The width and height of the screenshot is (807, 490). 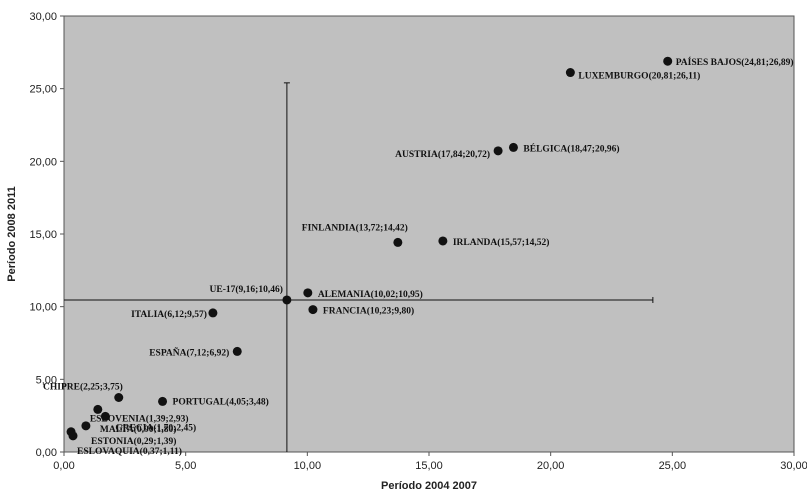 What do you see at coordinates (63, 466) in the screenshot?
I see `x-tick-label: 0,00` at bounding box center [63, 466].